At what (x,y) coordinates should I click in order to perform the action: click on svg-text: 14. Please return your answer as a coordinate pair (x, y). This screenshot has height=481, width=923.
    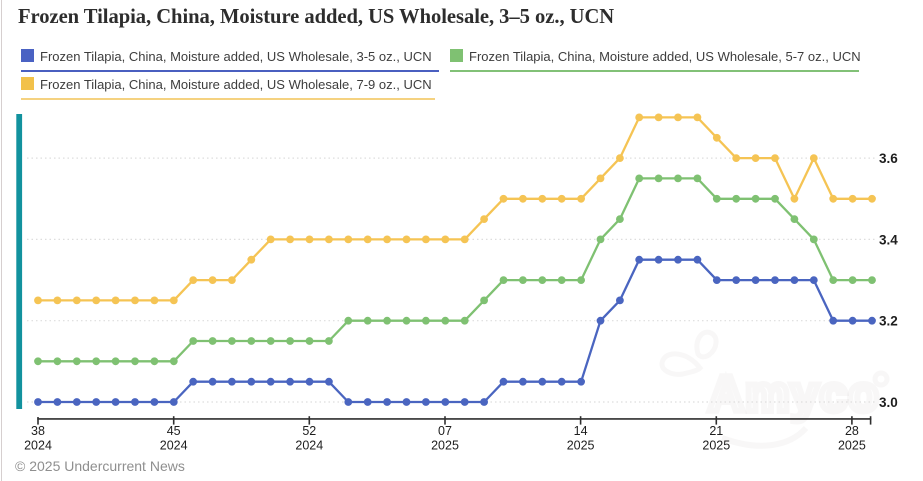
    Looking at the image, I should click on (581, 431).